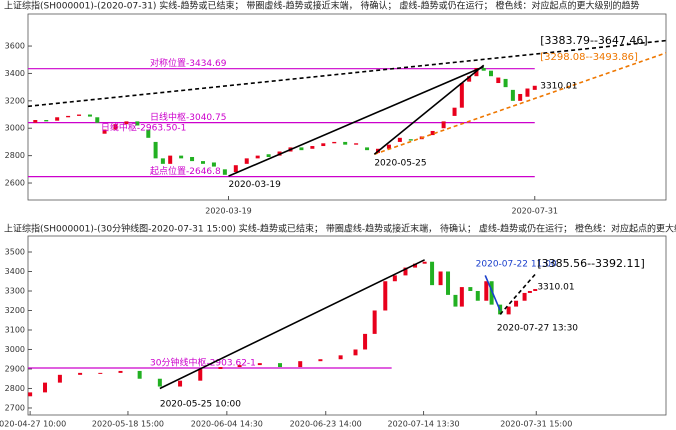 The height and width of the screenshot is (430, 676). What do you see at coordinates (15, 290) in the screenshot?
I see `y-tick-label: 3300` at bounding box center [15, 290].